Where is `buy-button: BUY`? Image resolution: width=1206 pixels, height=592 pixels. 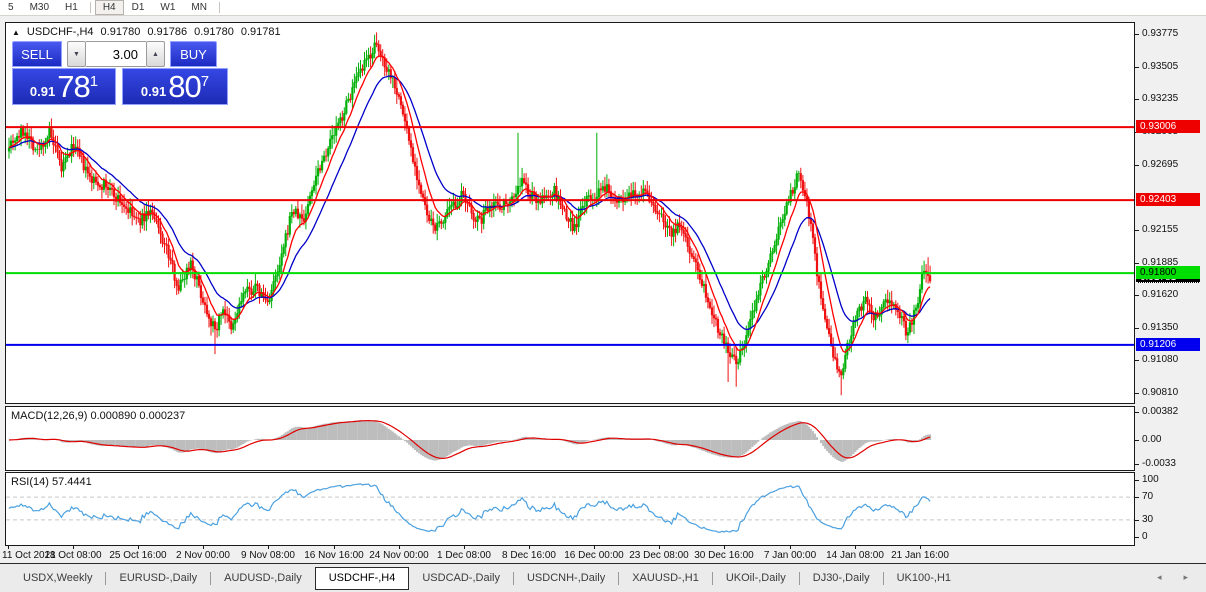
buy-button: BUY is located at coordinates (193, 54).